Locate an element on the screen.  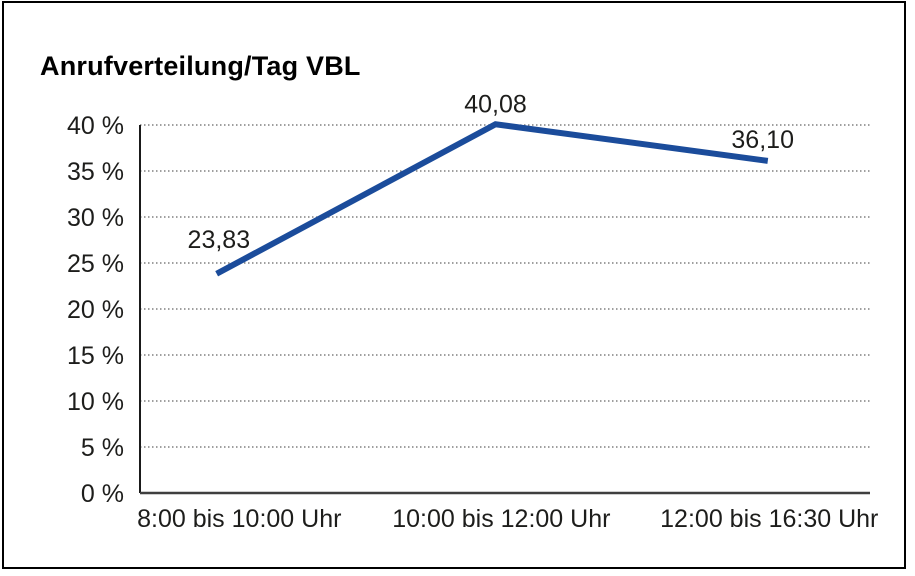
y-tick-label: 10 % is located at coordinates (95, 402).